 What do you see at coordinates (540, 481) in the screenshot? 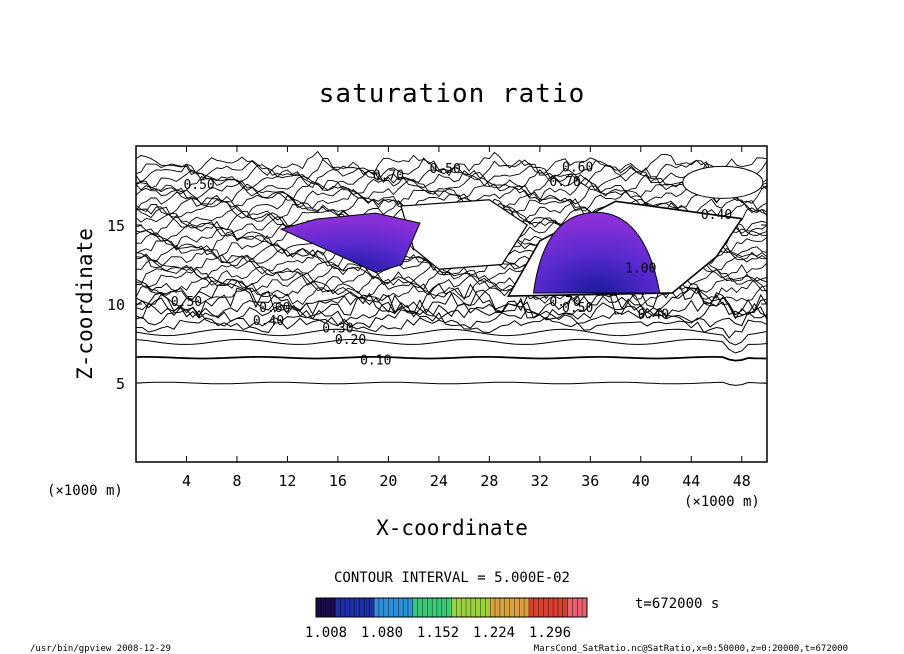
I see `x-tick-label: 32` at bounding box center [540, 481].